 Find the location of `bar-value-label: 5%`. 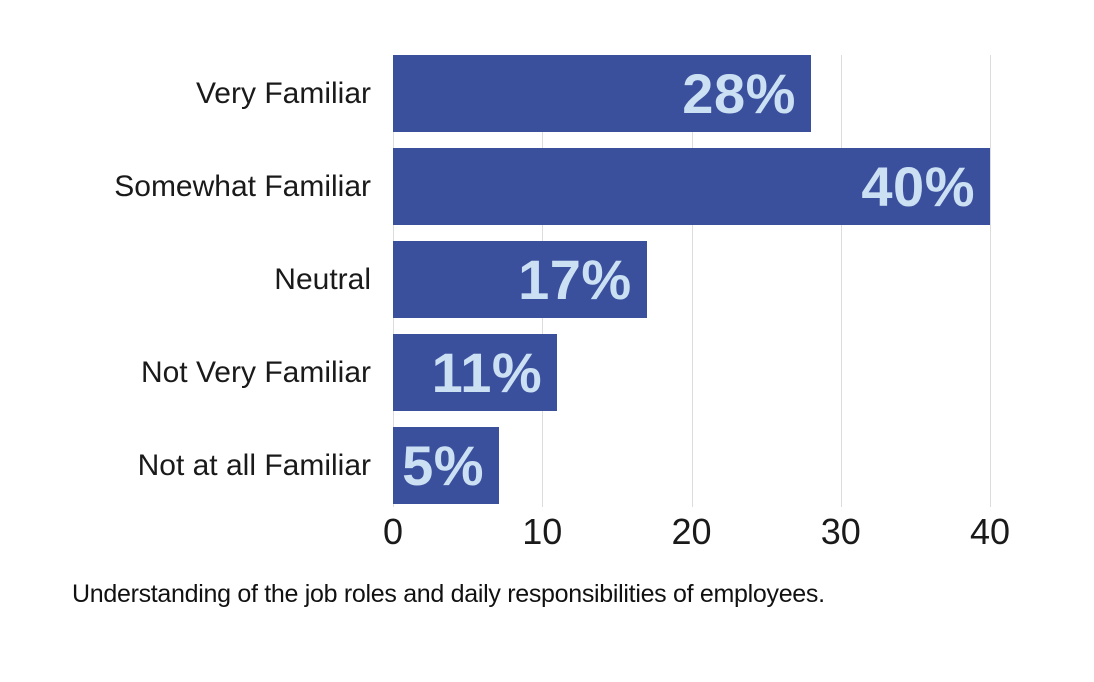

bar-value-label: 5% is located at coordinates (443, 465).